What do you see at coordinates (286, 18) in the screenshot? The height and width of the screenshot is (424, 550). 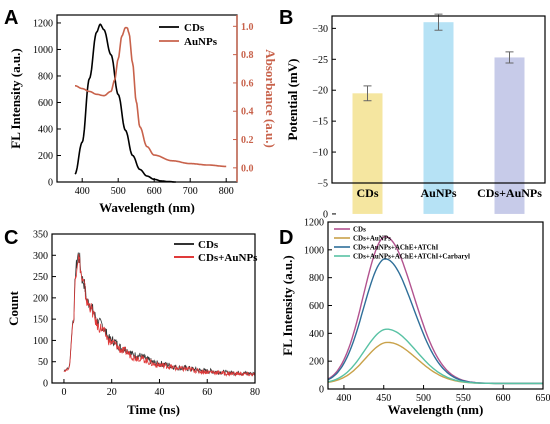 I see `panel-b-letter: B` at bounding box center [286, 18].